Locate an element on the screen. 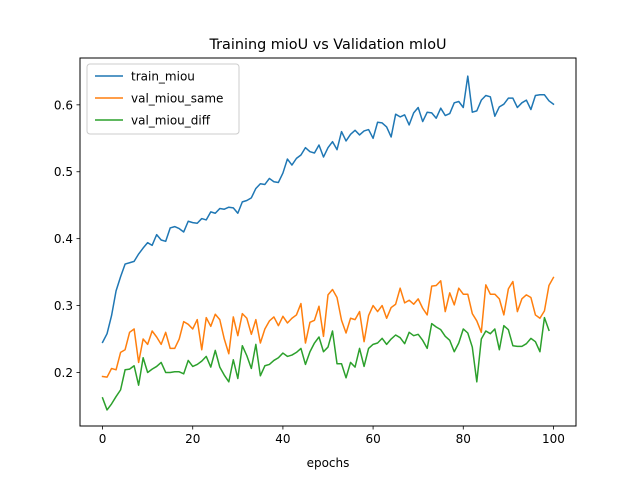 Image resolution: width=640 pixels, height=480 pixels. x-tick-label: 40 is located at coordinates (282, 439).